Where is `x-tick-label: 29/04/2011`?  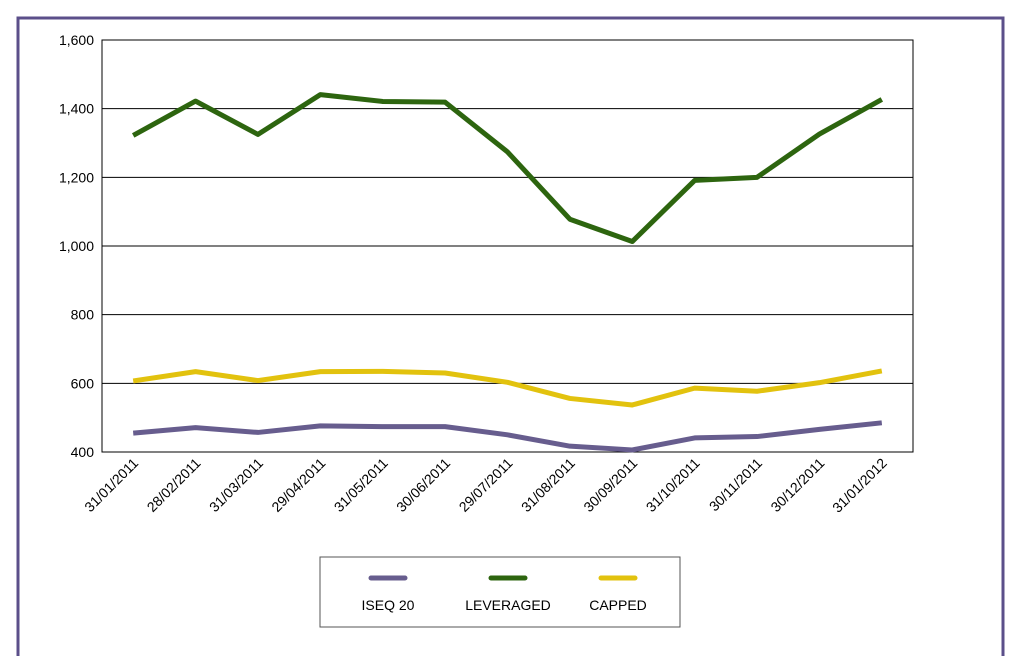
x-tick-label: 29/04/2011 is located at coordinates (298, 485).